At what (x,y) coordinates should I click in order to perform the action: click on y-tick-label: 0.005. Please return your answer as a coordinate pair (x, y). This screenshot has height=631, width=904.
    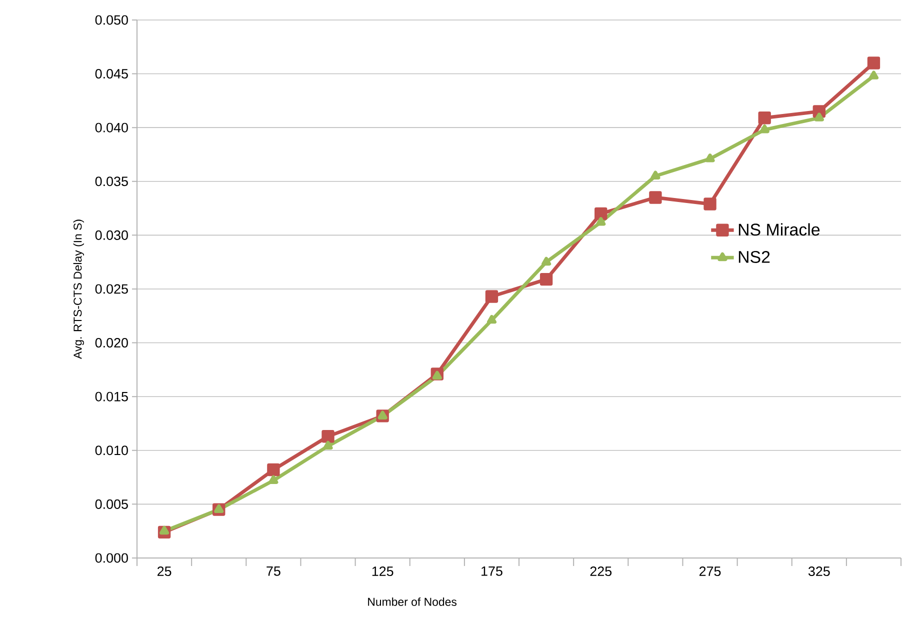
    Looking at the image, I should click on (111, 504).